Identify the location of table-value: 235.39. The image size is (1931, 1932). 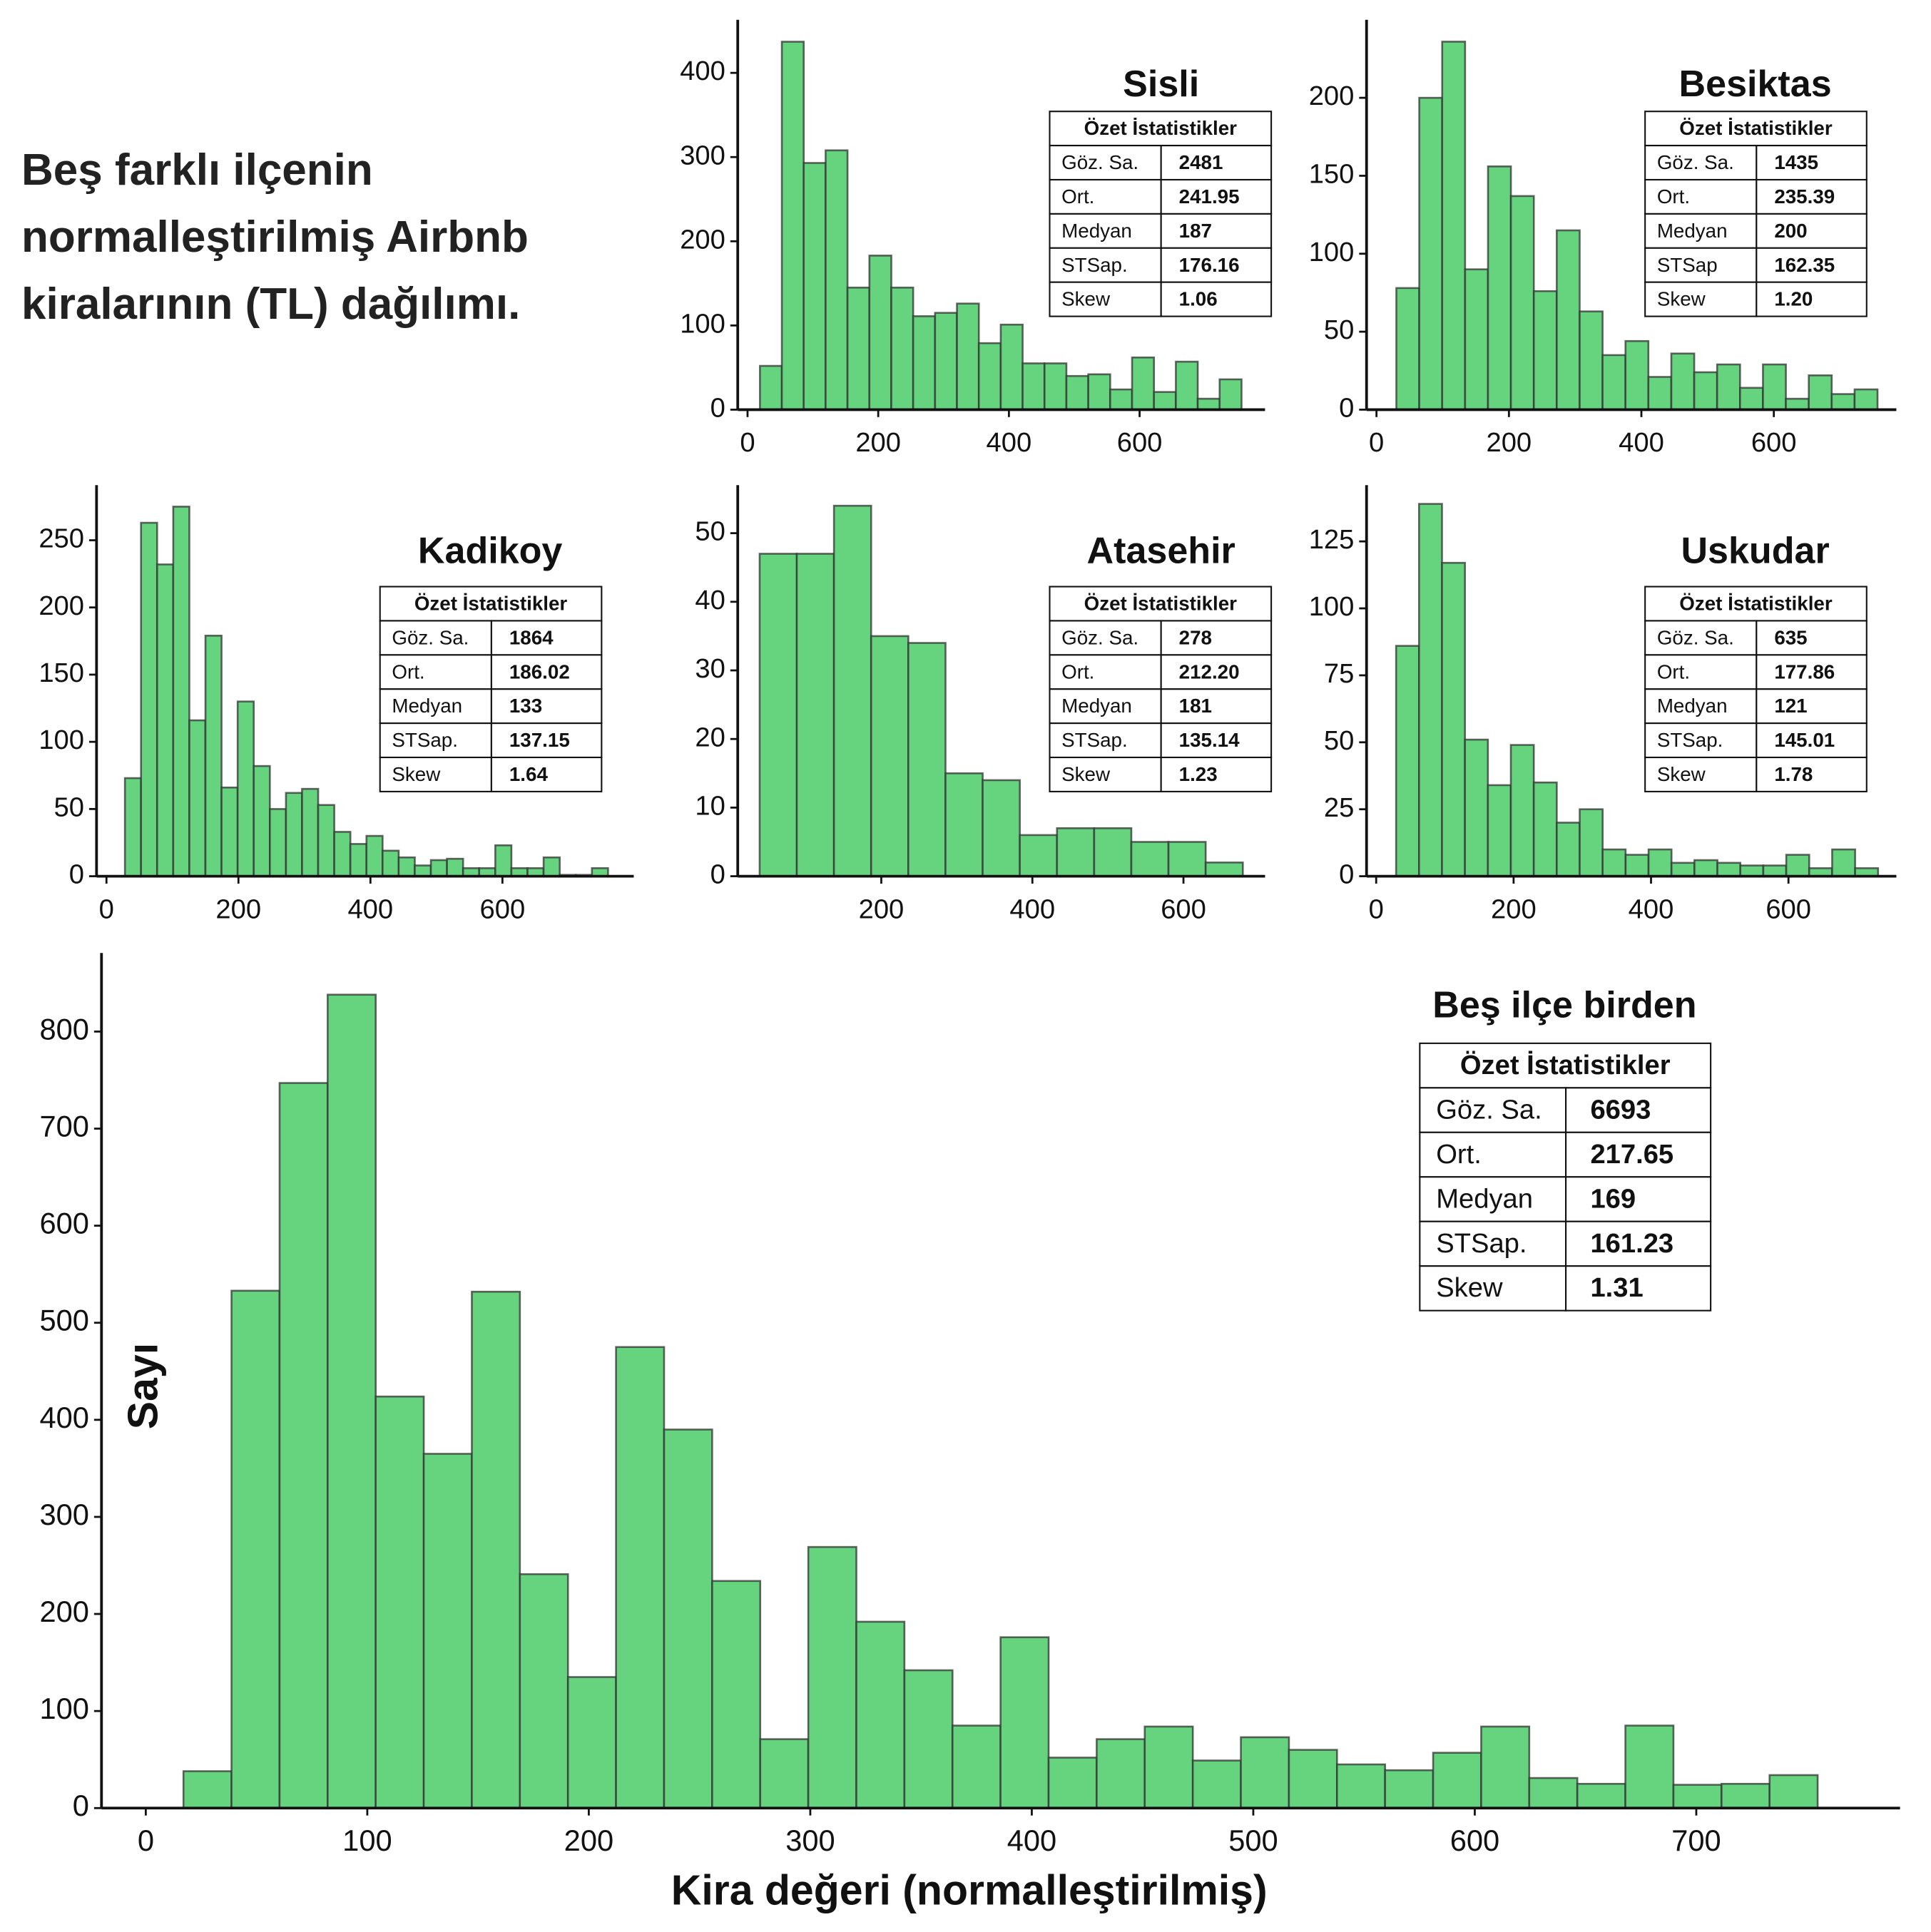
(1804, 197).